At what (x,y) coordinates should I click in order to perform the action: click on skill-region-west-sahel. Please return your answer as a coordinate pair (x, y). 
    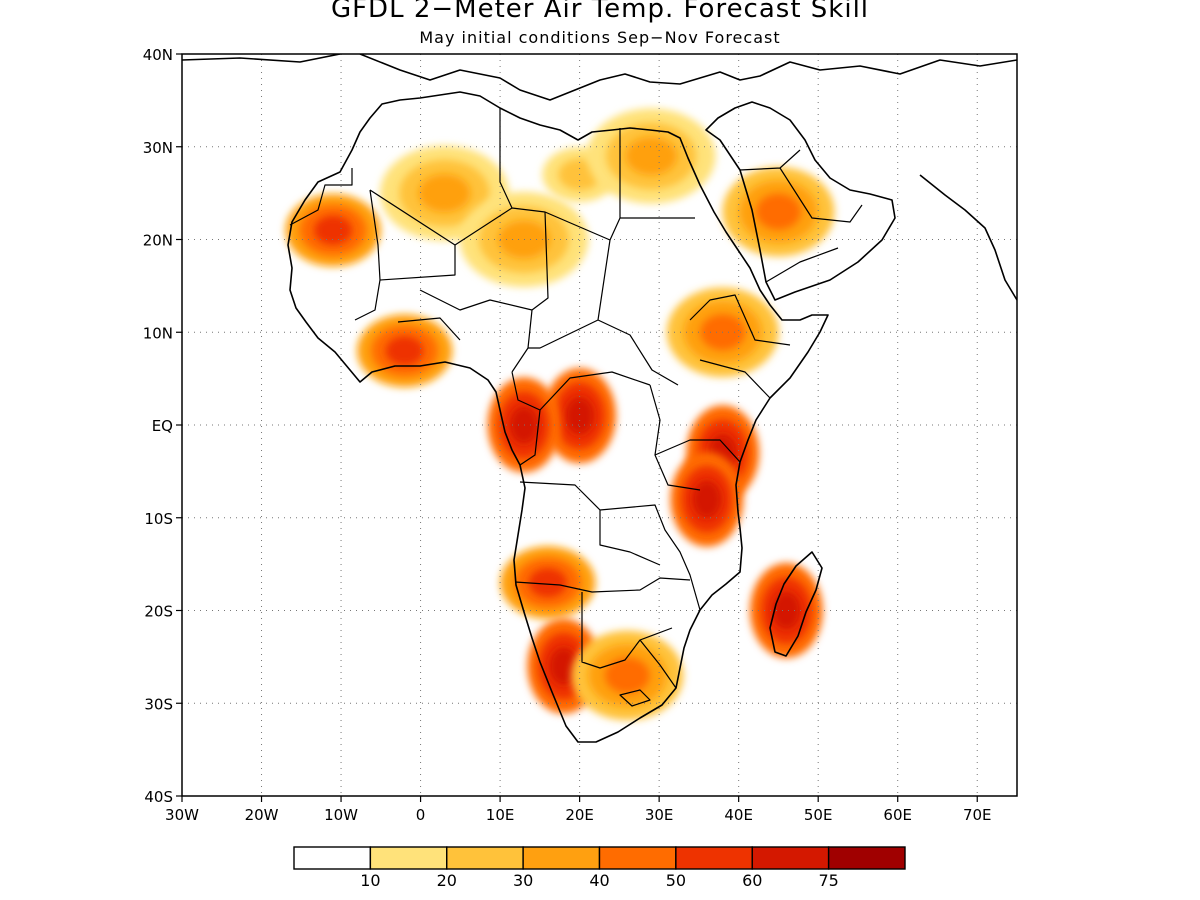
    Looking at the image, I should click on (333, 230).